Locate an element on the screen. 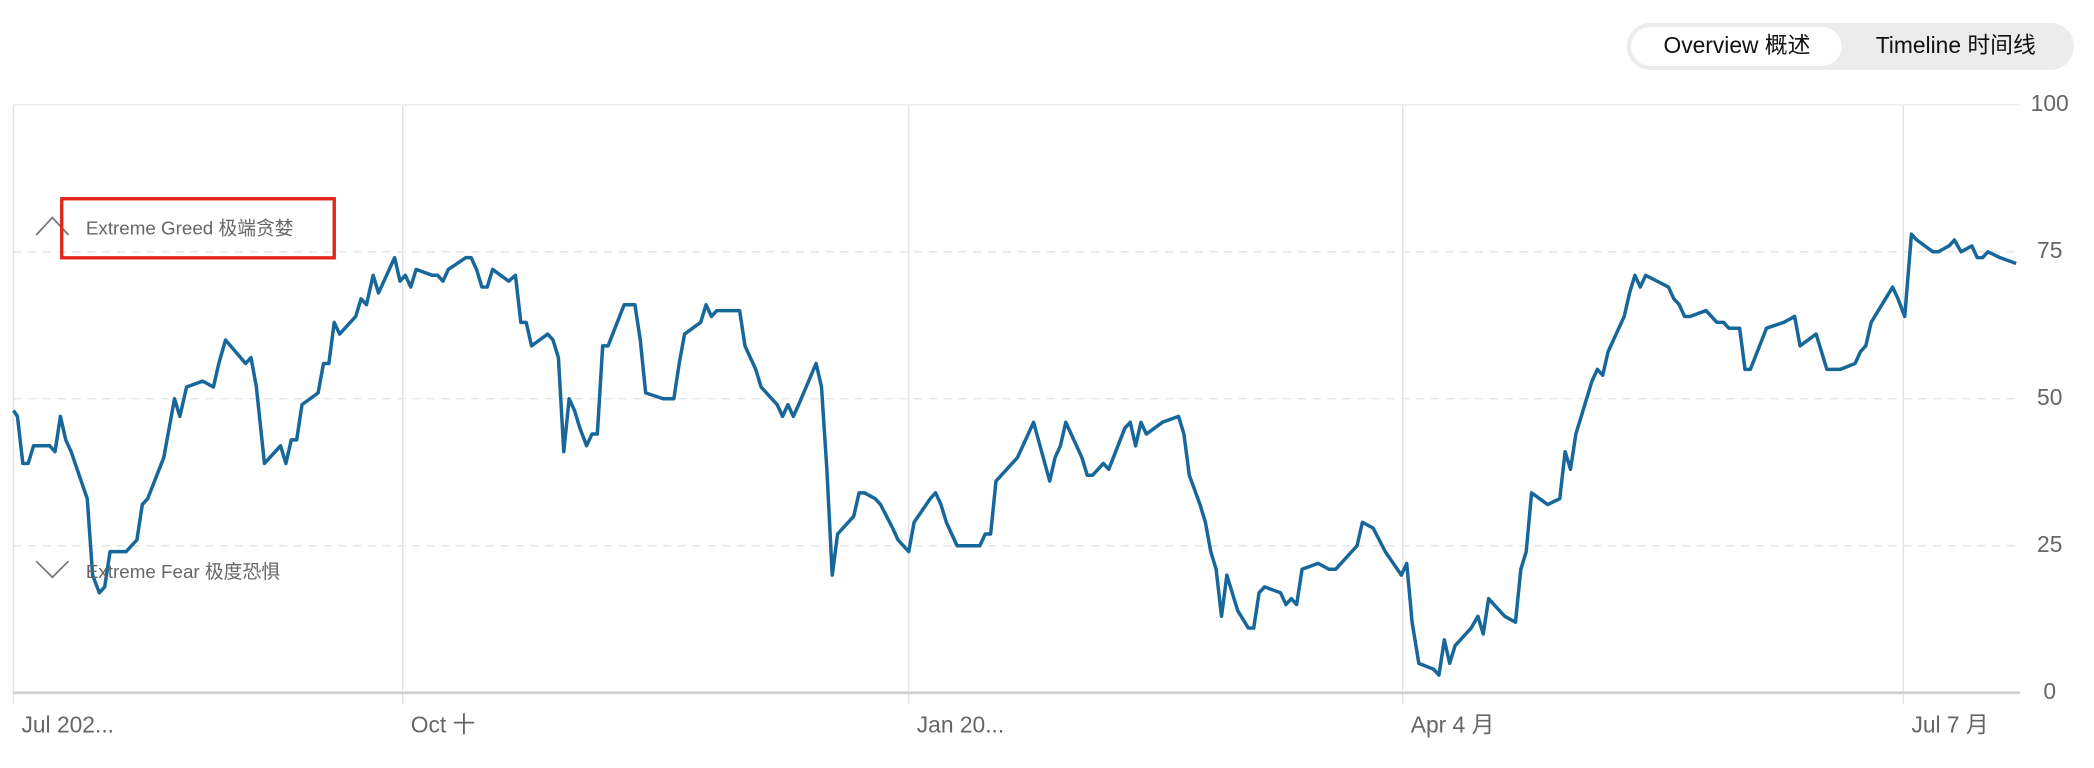 This screenshot has height=768, width=2094. y-tick-label: 25 is located at coordinates (2049, 544).